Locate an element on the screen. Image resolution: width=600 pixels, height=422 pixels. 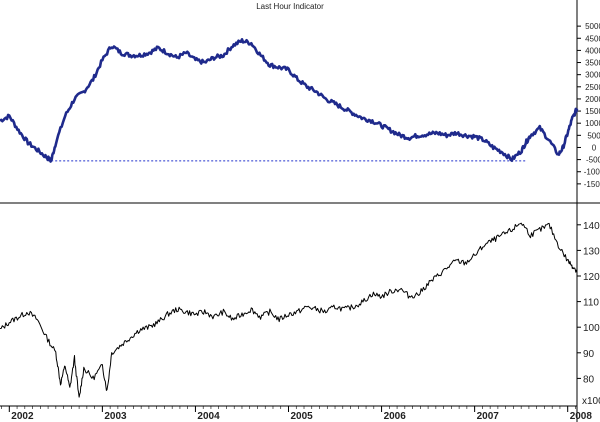
y-tick-label: 4500 is located at coordinates (592, 38).